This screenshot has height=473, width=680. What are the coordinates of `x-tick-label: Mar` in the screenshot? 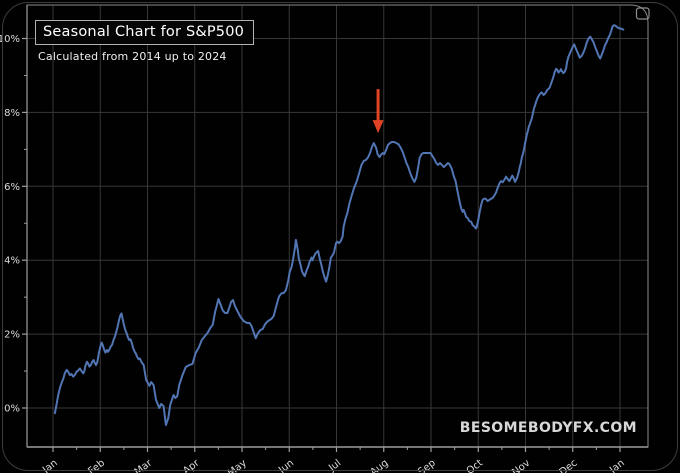 It's located at (144, 465).